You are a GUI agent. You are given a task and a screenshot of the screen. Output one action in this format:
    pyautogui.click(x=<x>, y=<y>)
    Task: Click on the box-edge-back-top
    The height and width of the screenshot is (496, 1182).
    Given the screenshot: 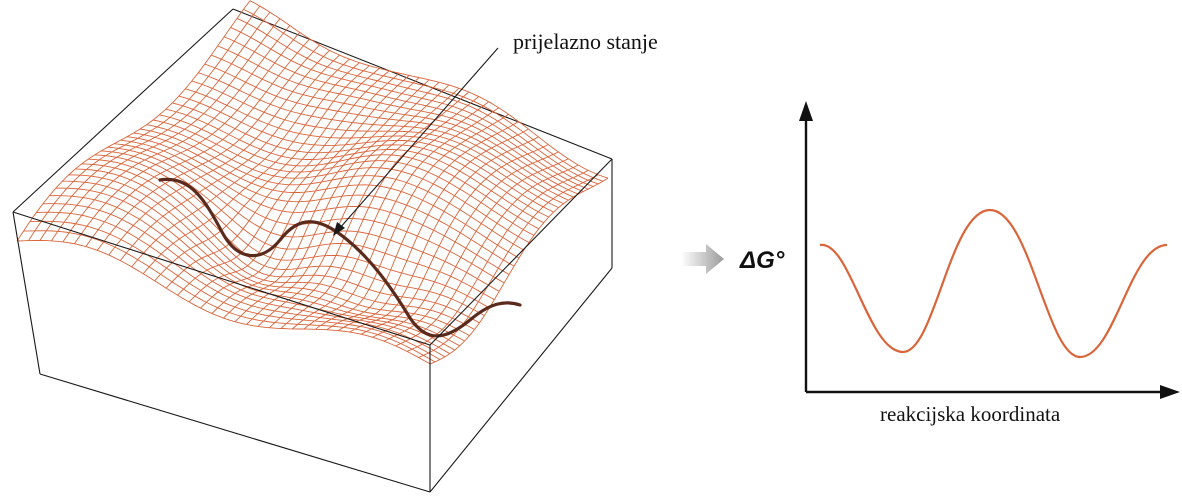 What is the action you would take?
    pyautogui.click(x=422, y=84)
    